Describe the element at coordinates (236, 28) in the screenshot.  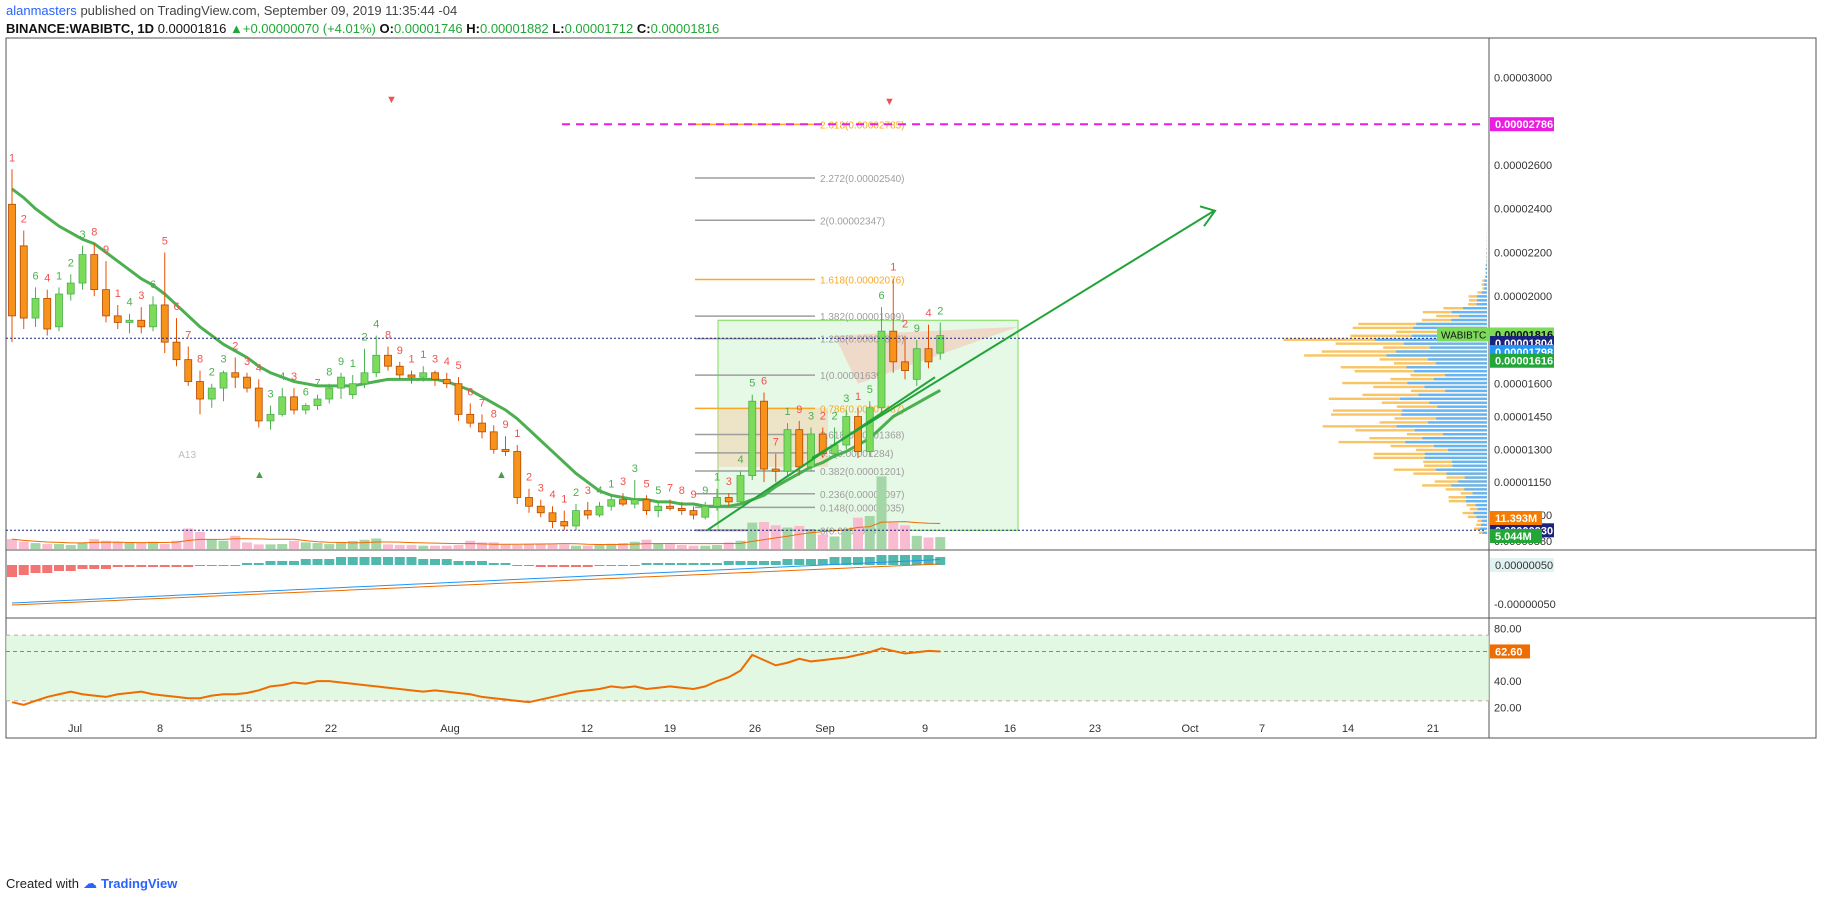
I see `up-arrow-icon: ▲` at that location.